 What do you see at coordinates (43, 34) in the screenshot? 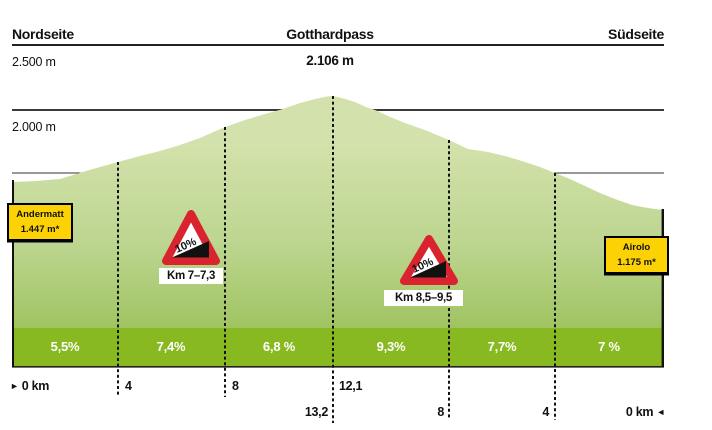
I see `header-north-side: Nordseite` at bounding box center [43, 34].